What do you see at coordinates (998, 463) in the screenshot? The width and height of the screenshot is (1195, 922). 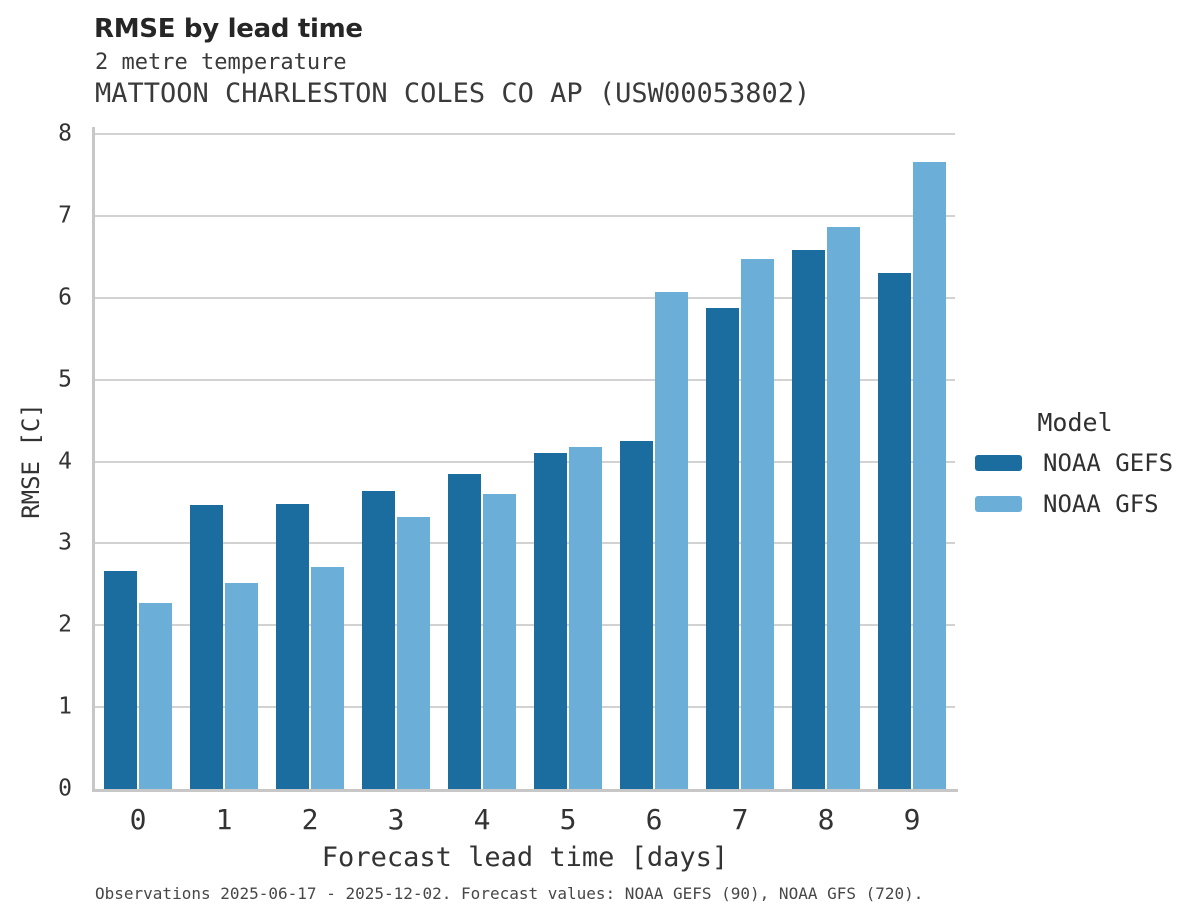 I see `legend-swatch-noaa-gefs` at bounding box center [998, 463].